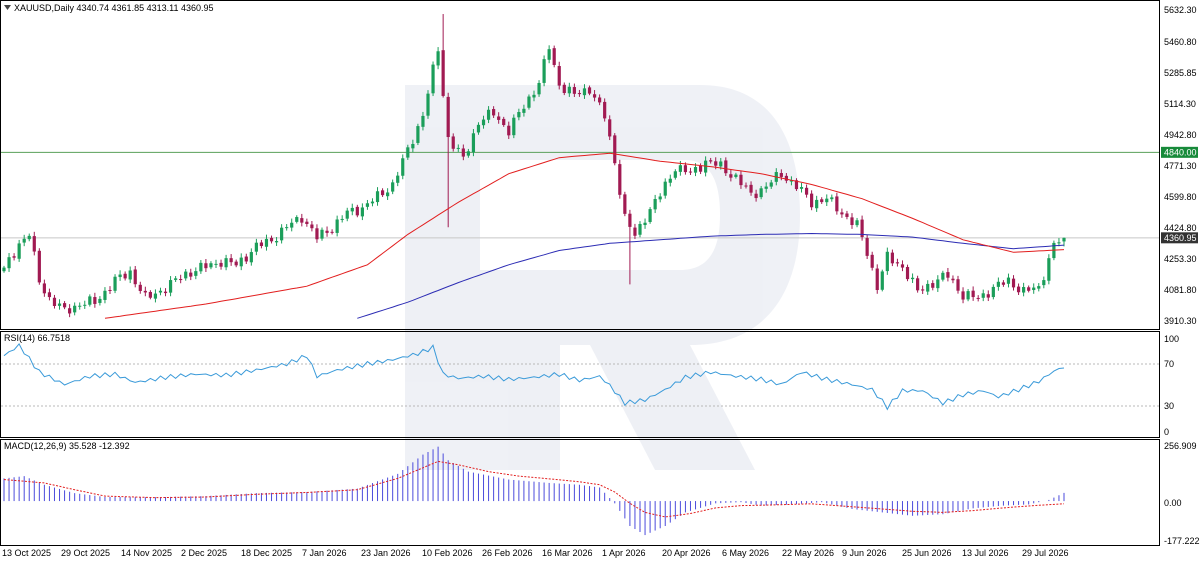 This screenshot has width=1200, height=566. I want to click on price-tick: 4599.80, so click(1180, 197).